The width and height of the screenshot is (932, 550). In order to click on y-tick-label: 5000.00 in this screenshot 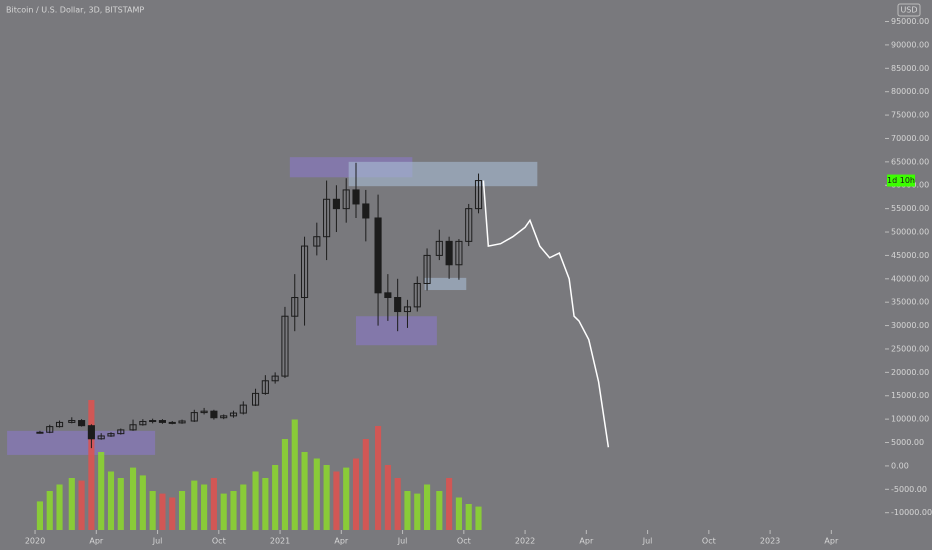, I will do `click(907, 442)`.